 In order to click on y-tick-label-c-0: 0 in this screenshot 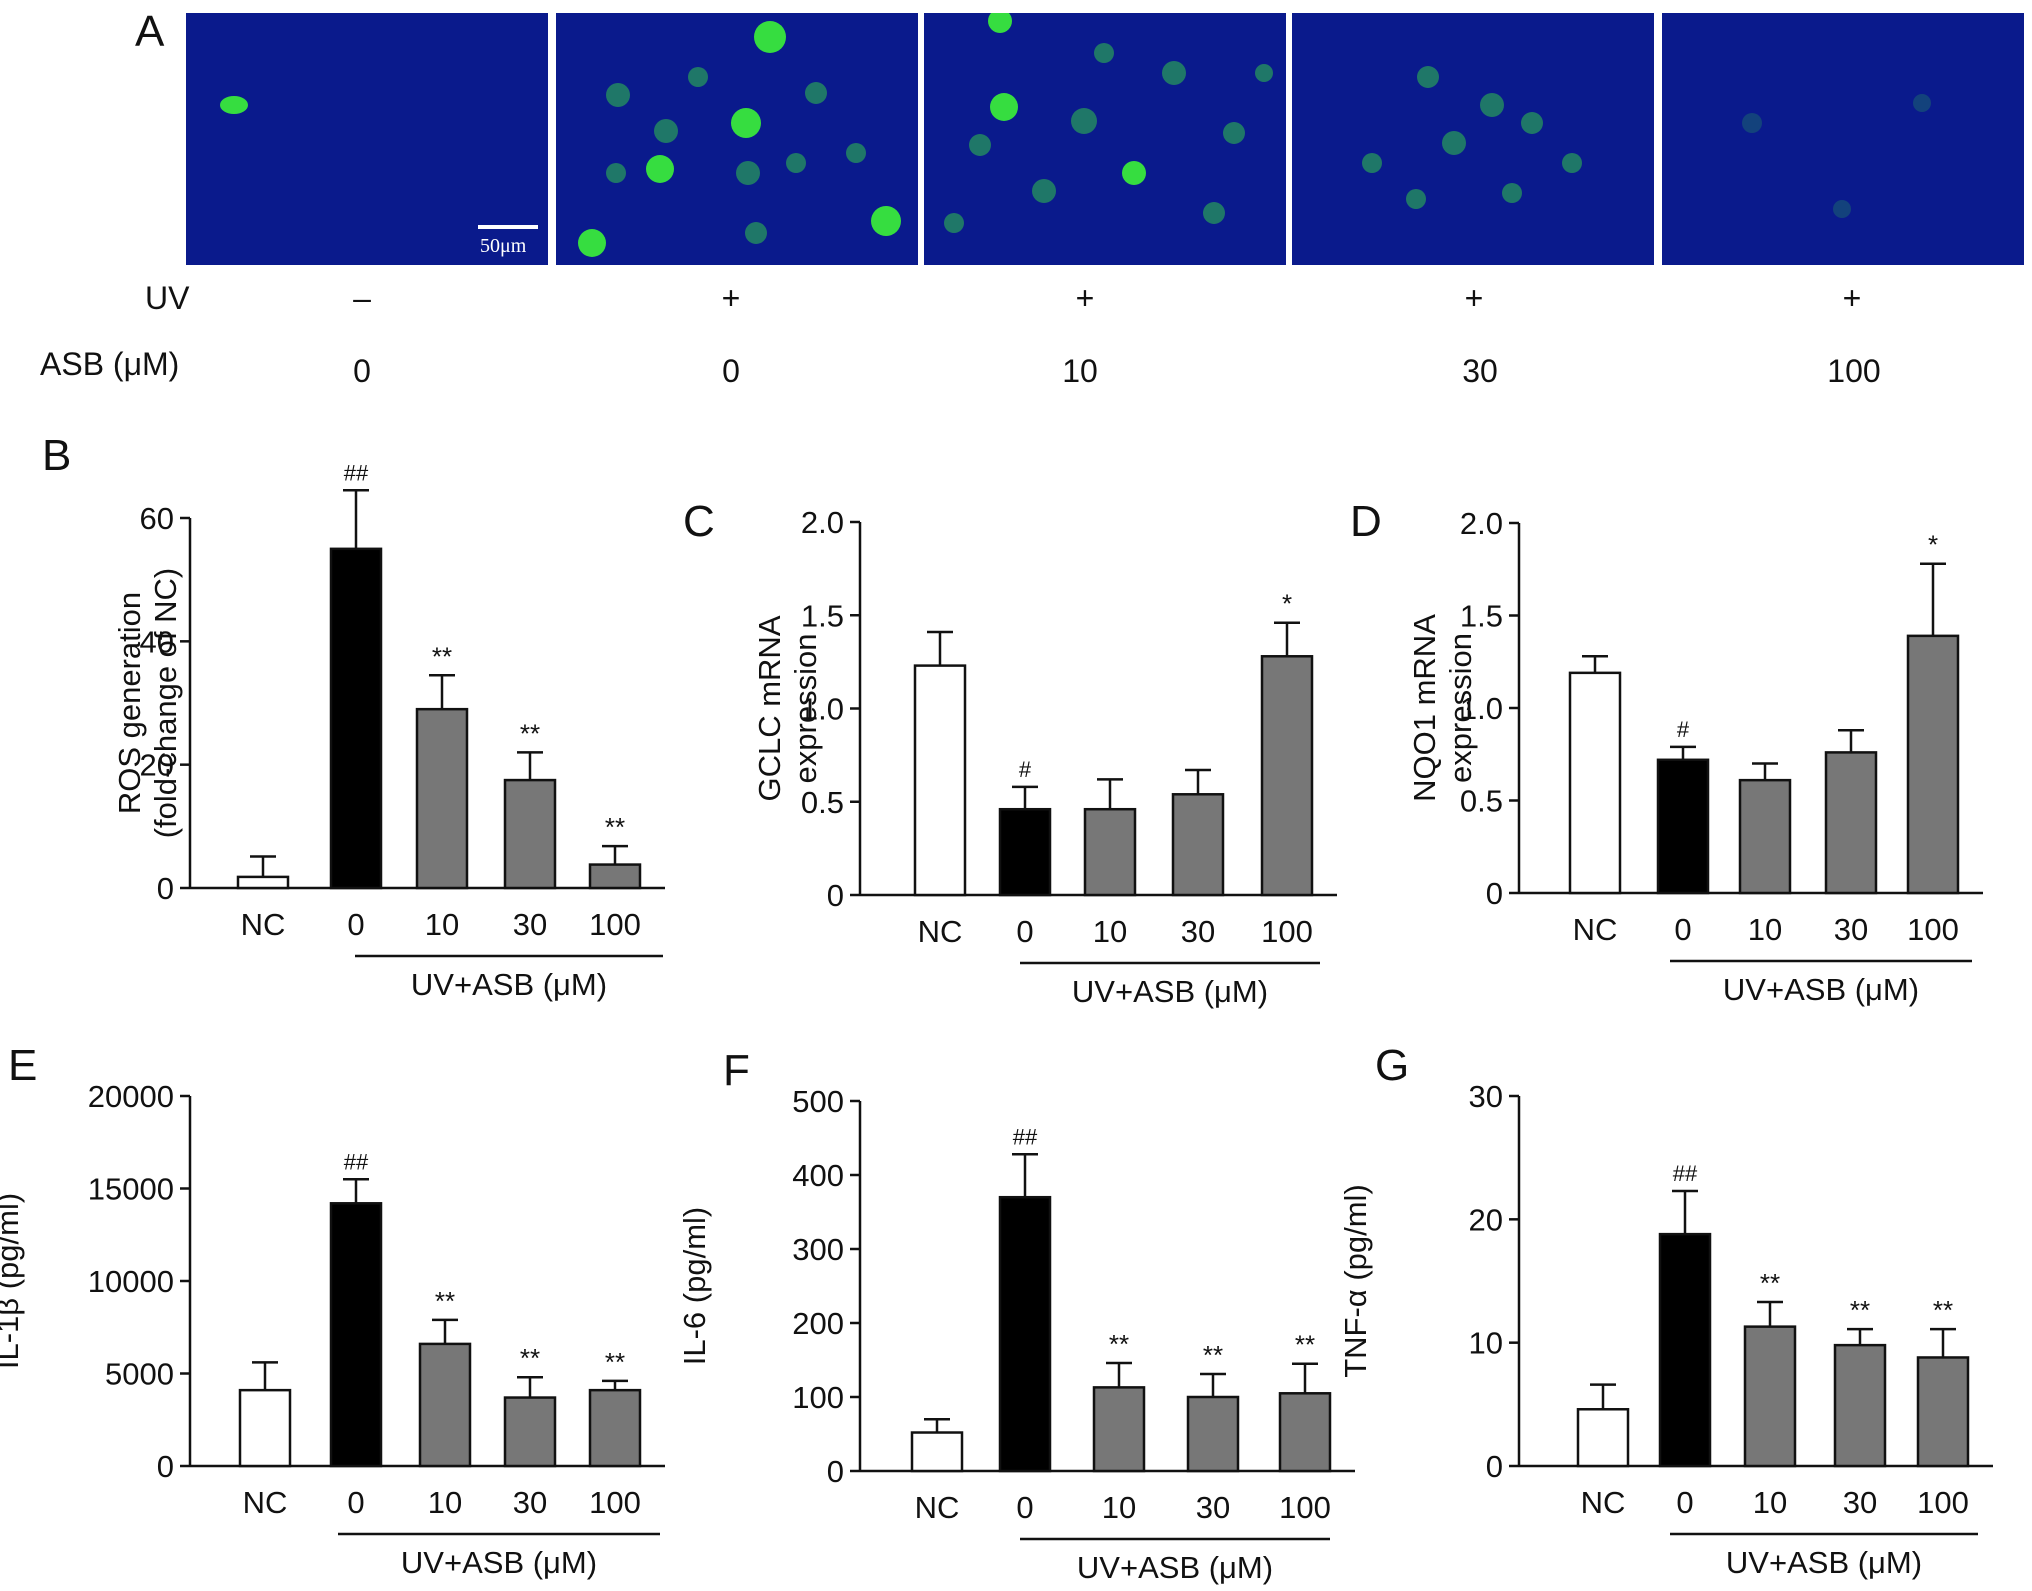, I will do `click(835, 895)`.